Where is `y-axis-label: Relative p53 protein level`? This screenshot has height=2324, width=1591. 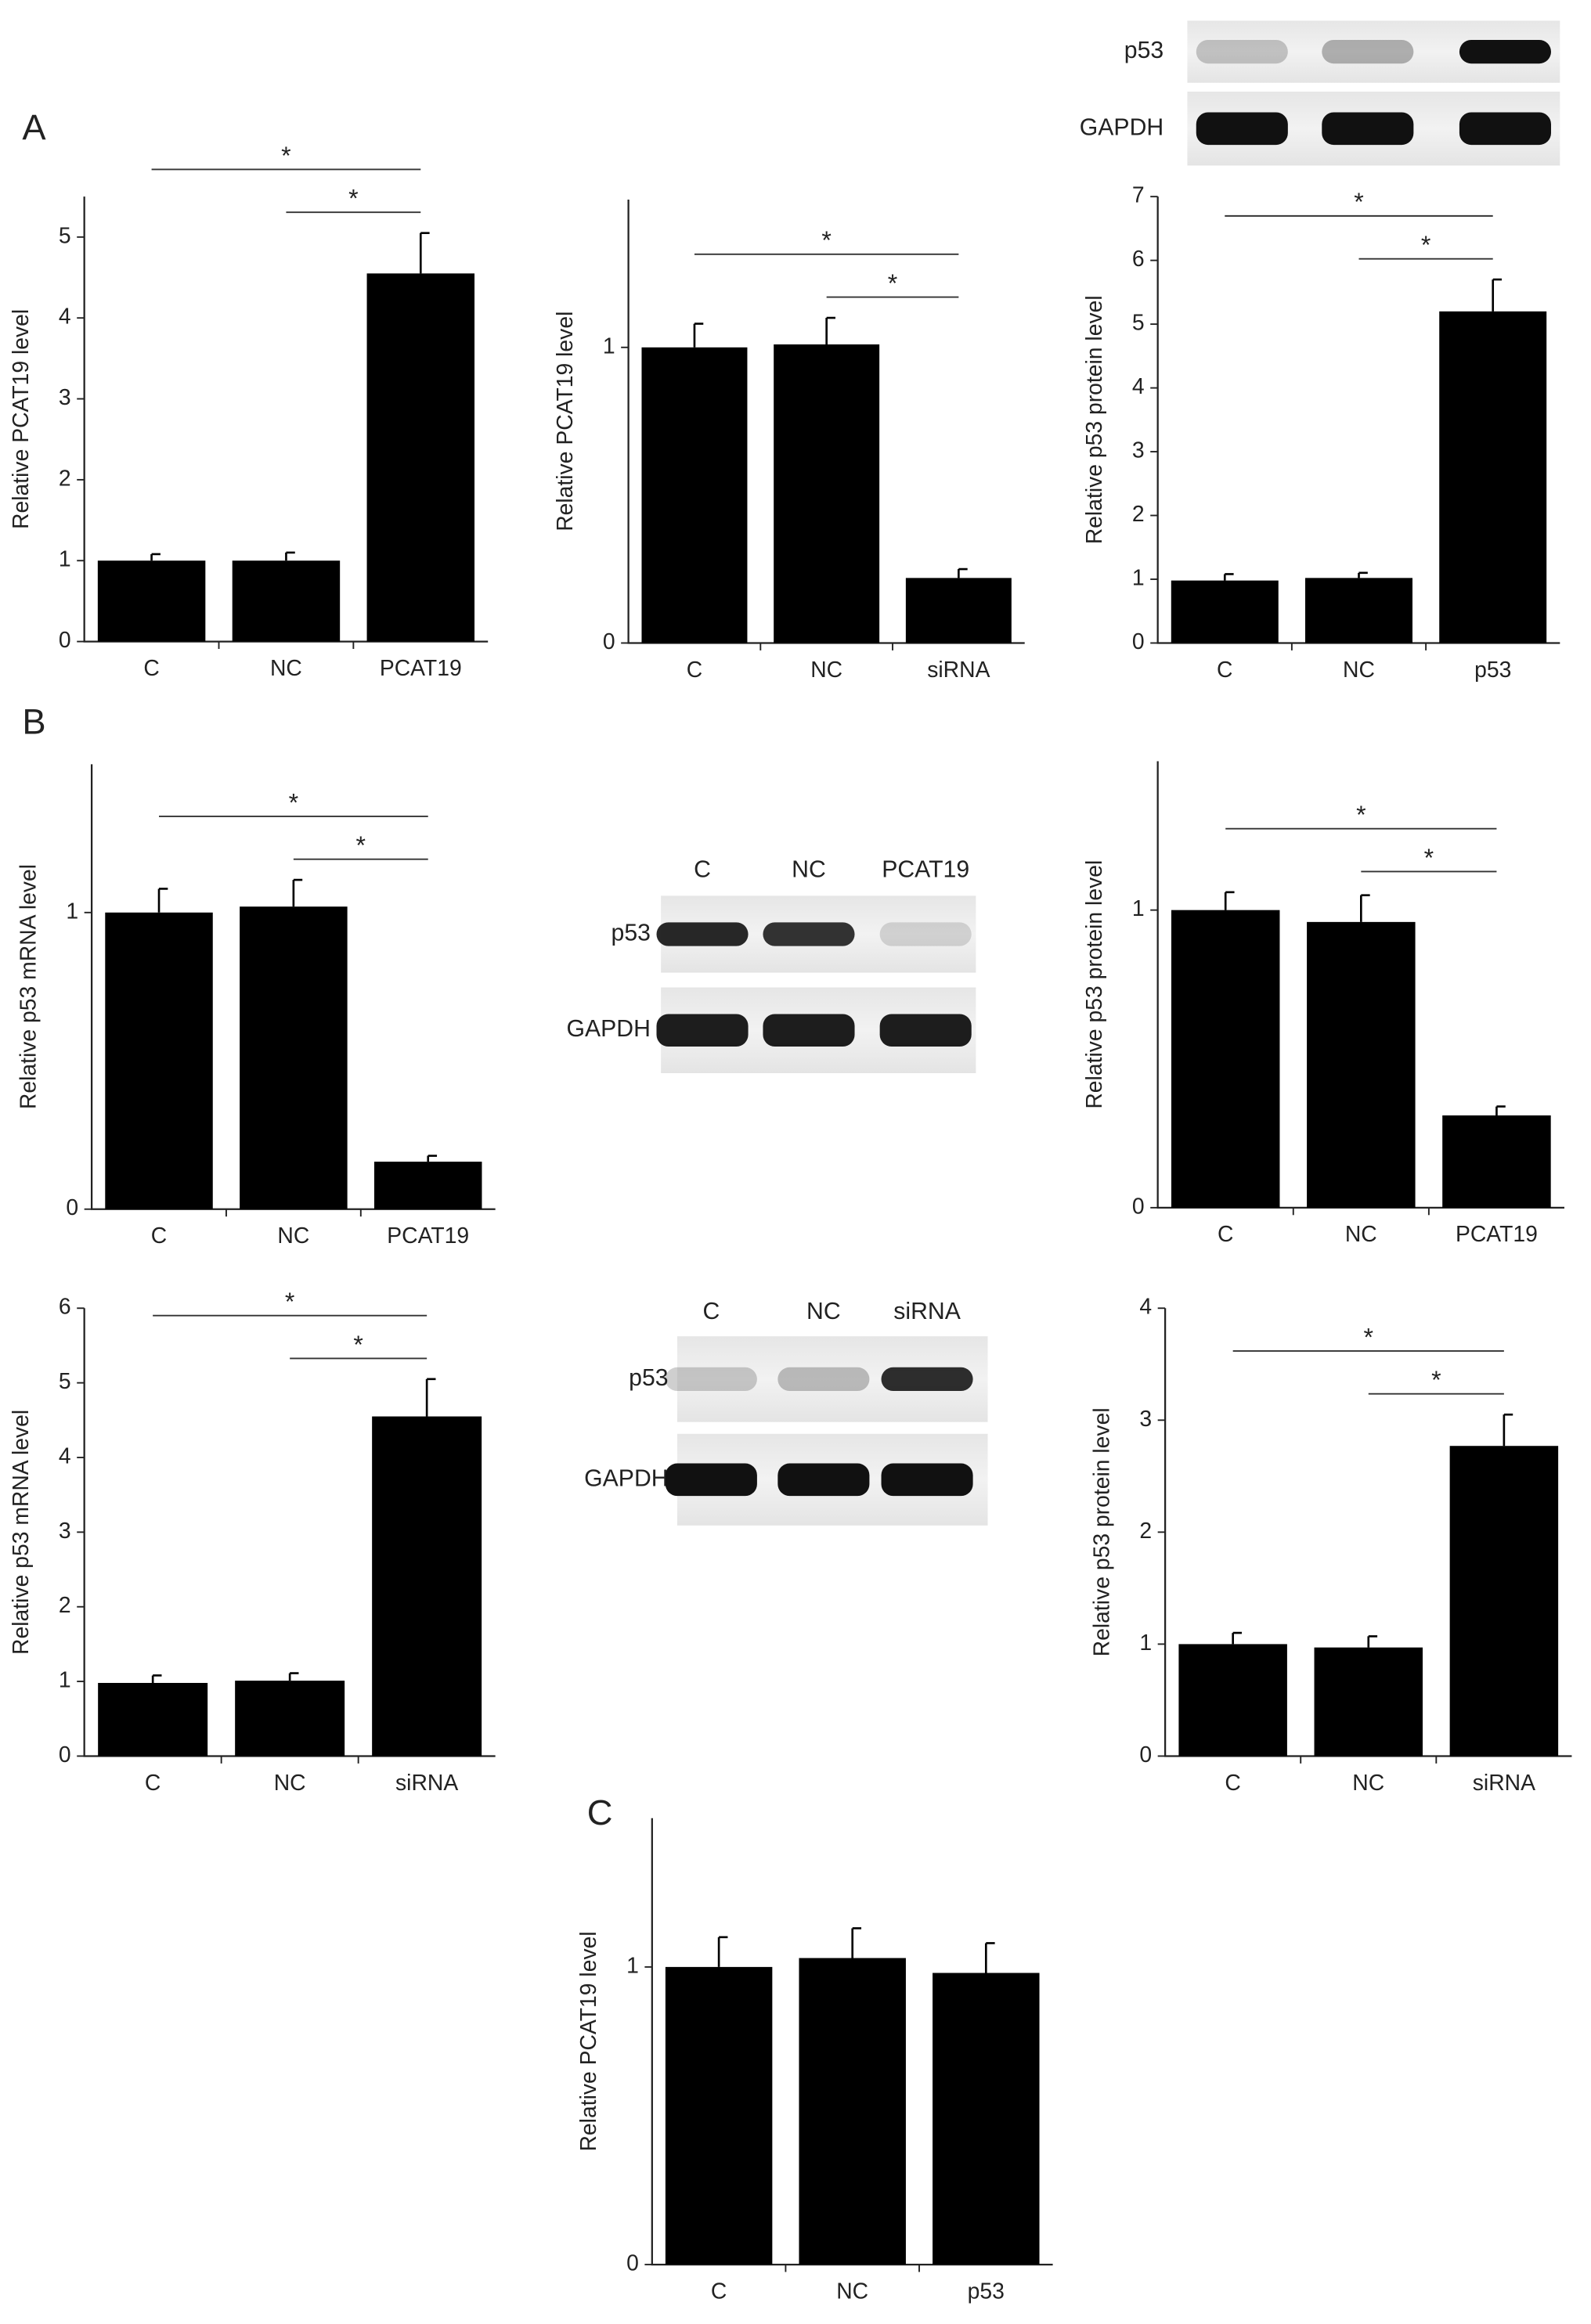 y-axis-label: Relative p53 protein level is located at coordinates (1101, 1531).